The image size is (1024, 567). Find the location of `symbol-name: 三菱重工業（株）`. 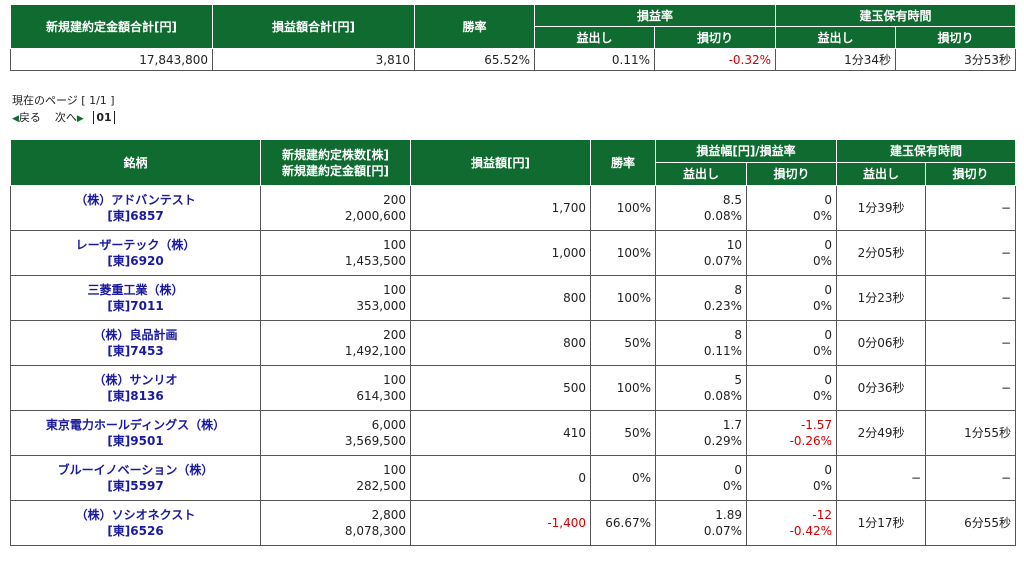

symbol-name: 三菱重工業（株） is located at coordinates (135, 290).